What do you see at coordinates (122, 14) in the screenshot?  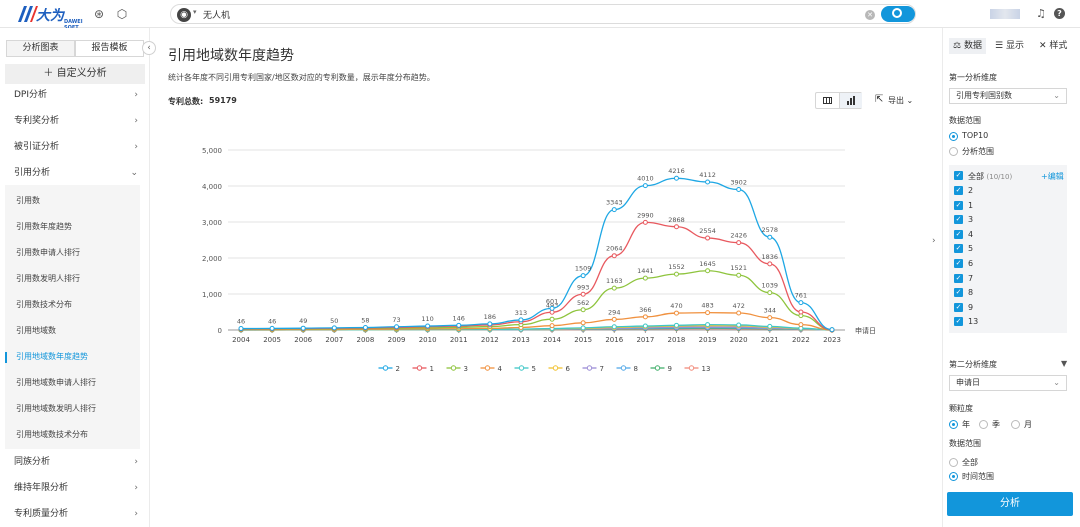 I see `box-icon: ⬡` at bounding box center [122, 14].